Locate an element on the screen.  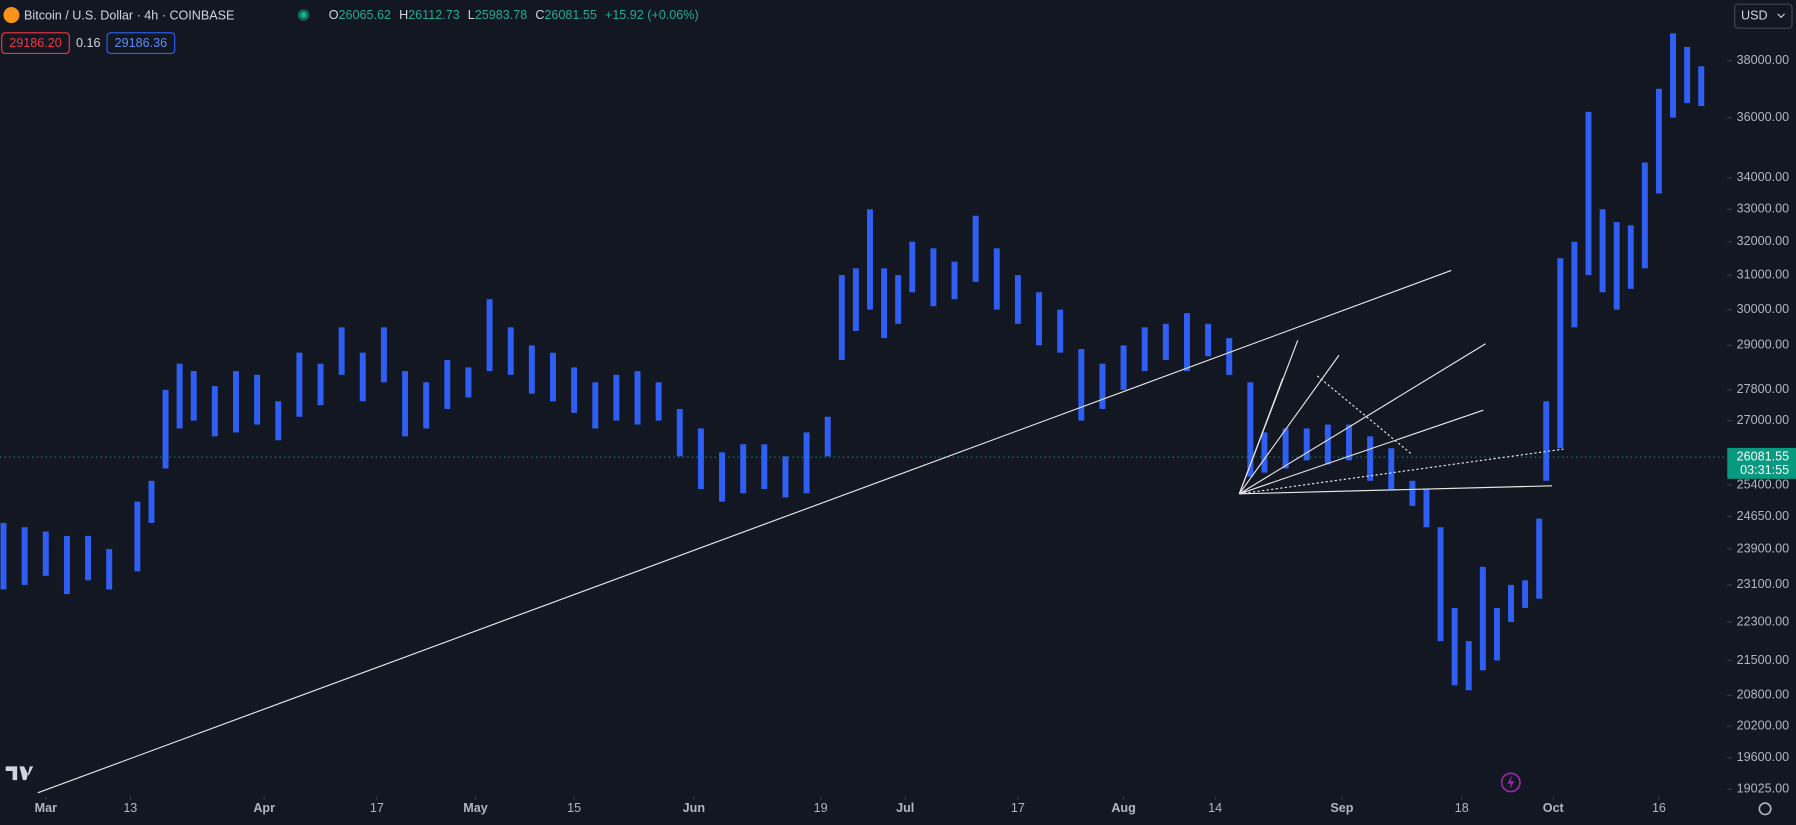
y-tick-label: 27000.00 is located at coordinates (1763, 420).